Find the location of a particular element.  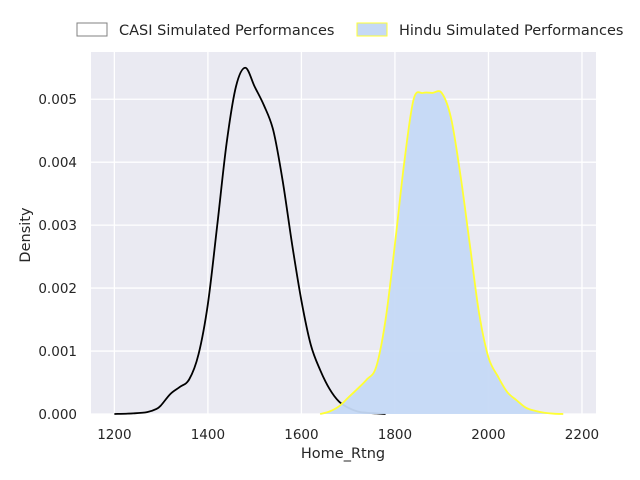

y-tick-labels: 0.000 0.001 0.002 0.003 0.004 0.005 is located at coordinates (57, 257).